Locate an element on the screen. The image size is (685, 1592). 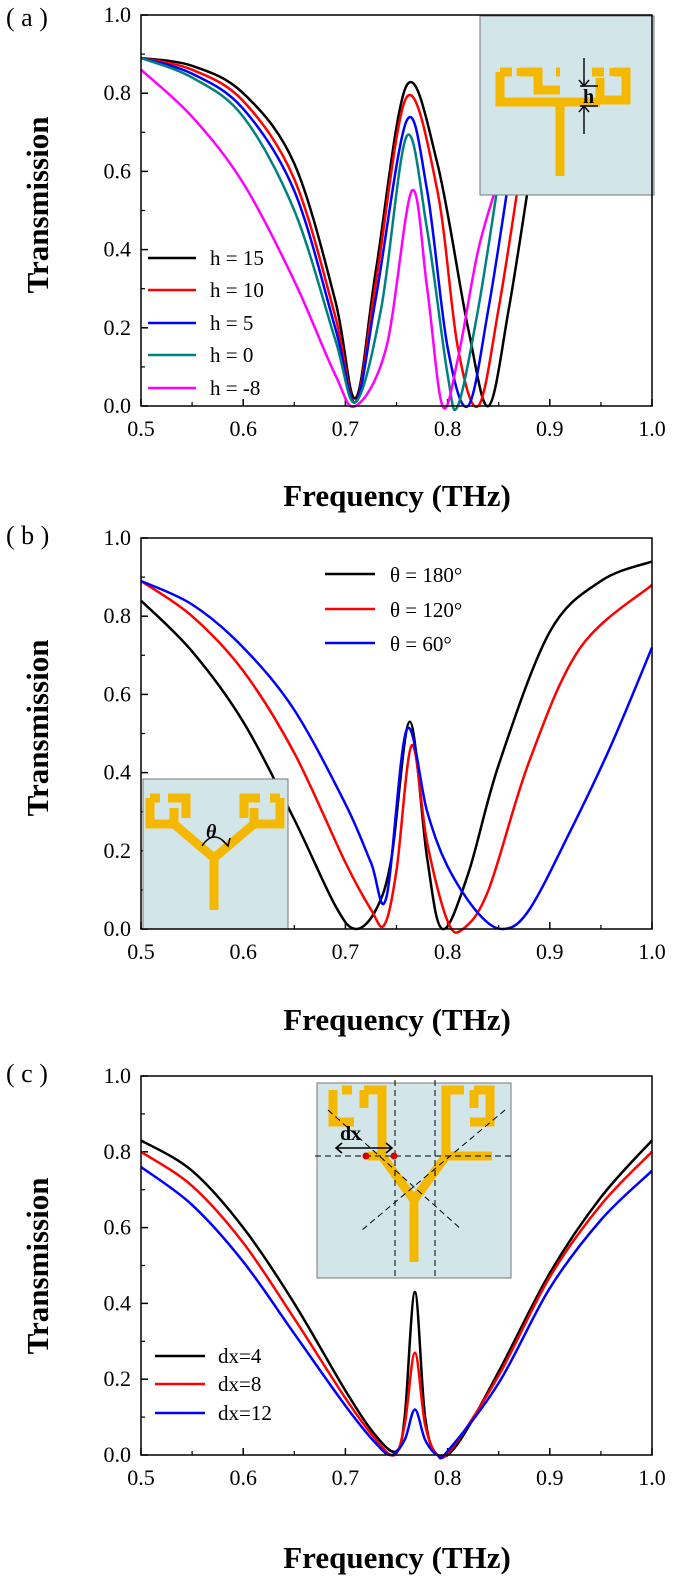
panel-a-lines is located at coordinates (335, 234).